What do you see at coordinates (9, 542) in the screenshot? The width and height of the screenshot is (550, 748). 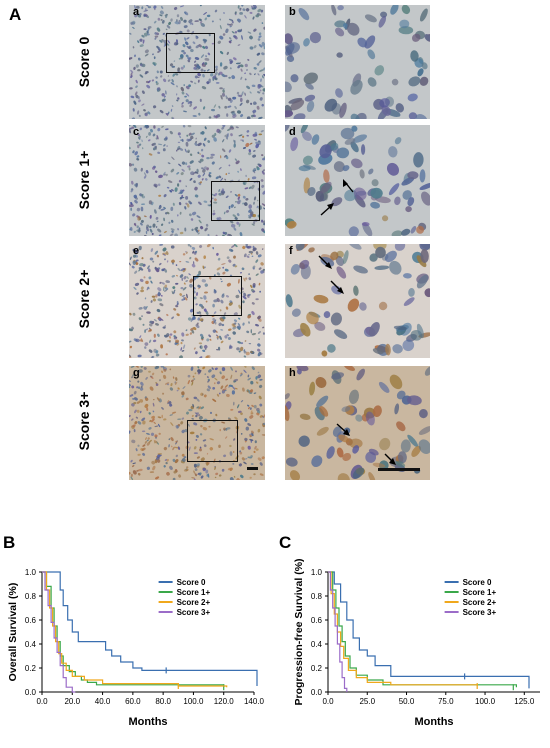 I see `panel-b-letter: B` at bounding box center [9, 542].